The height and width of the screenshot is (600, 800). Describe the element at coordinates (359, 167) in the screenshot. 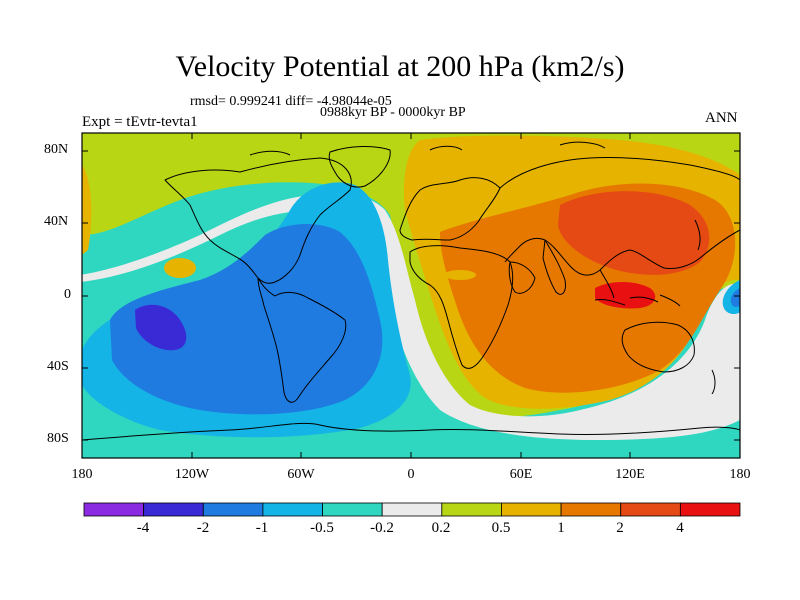

I see `coast-greenland` at that location.